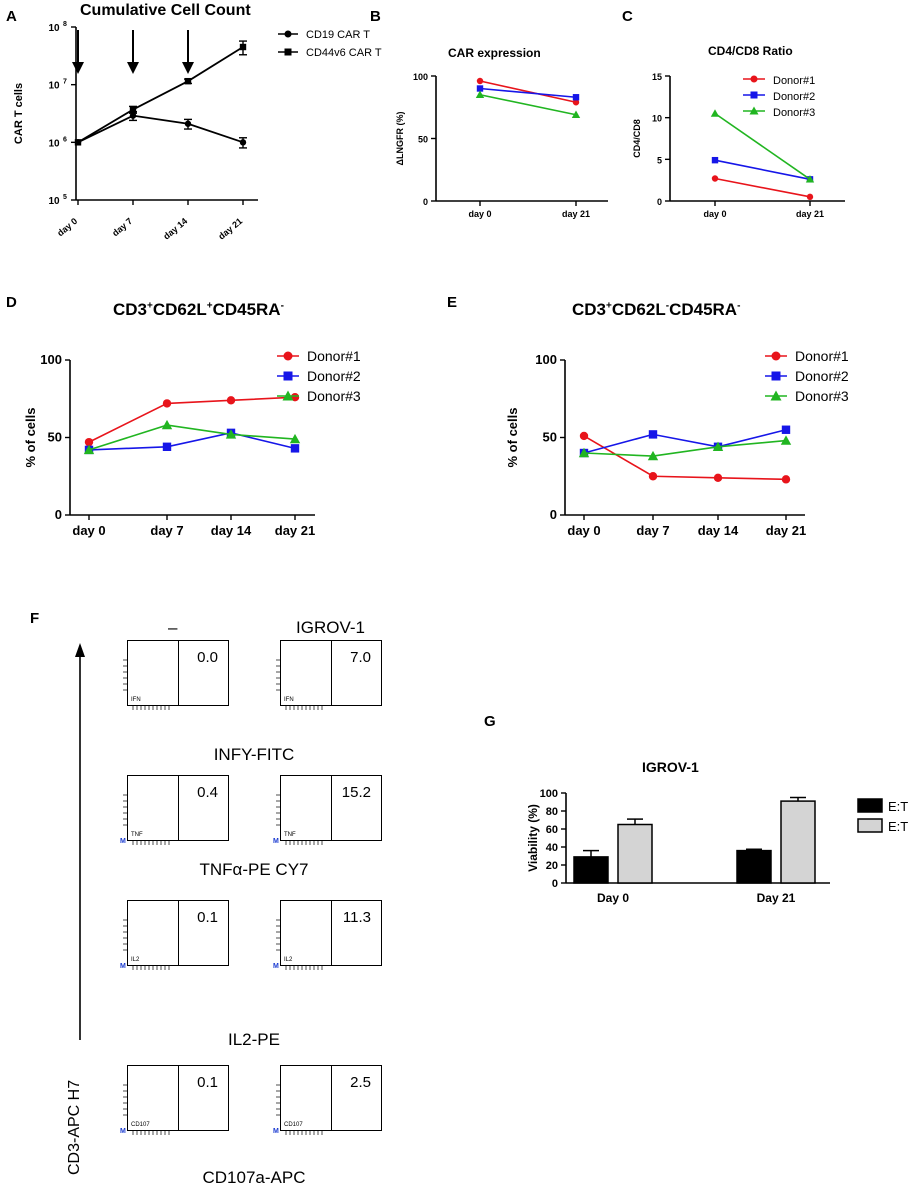 This screenshot has width=911, height=1200. I want to click on x-tick-label: Day 0, so click(613, 898).